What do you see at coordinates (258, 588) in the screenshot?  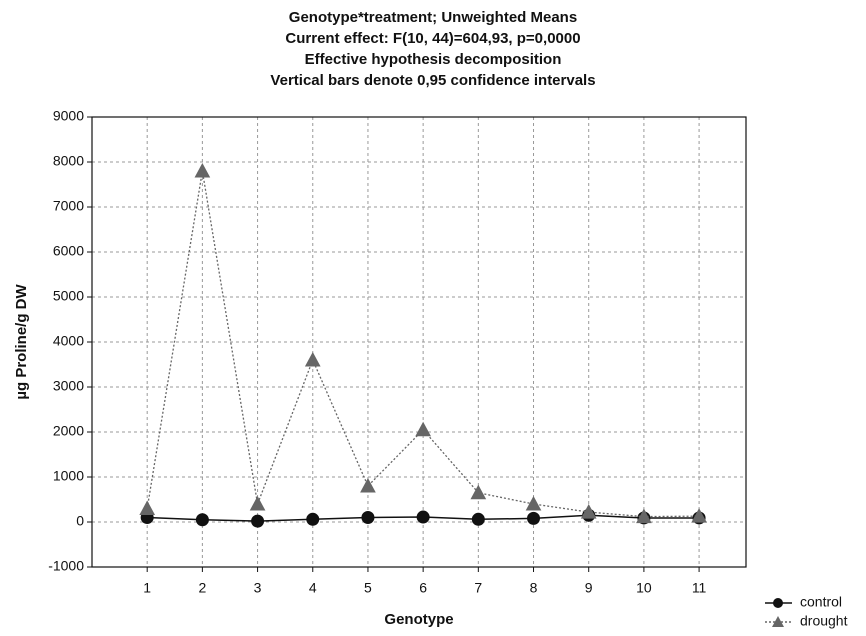 I see `x-tick-label: 3` at bounding box center [258, 588].